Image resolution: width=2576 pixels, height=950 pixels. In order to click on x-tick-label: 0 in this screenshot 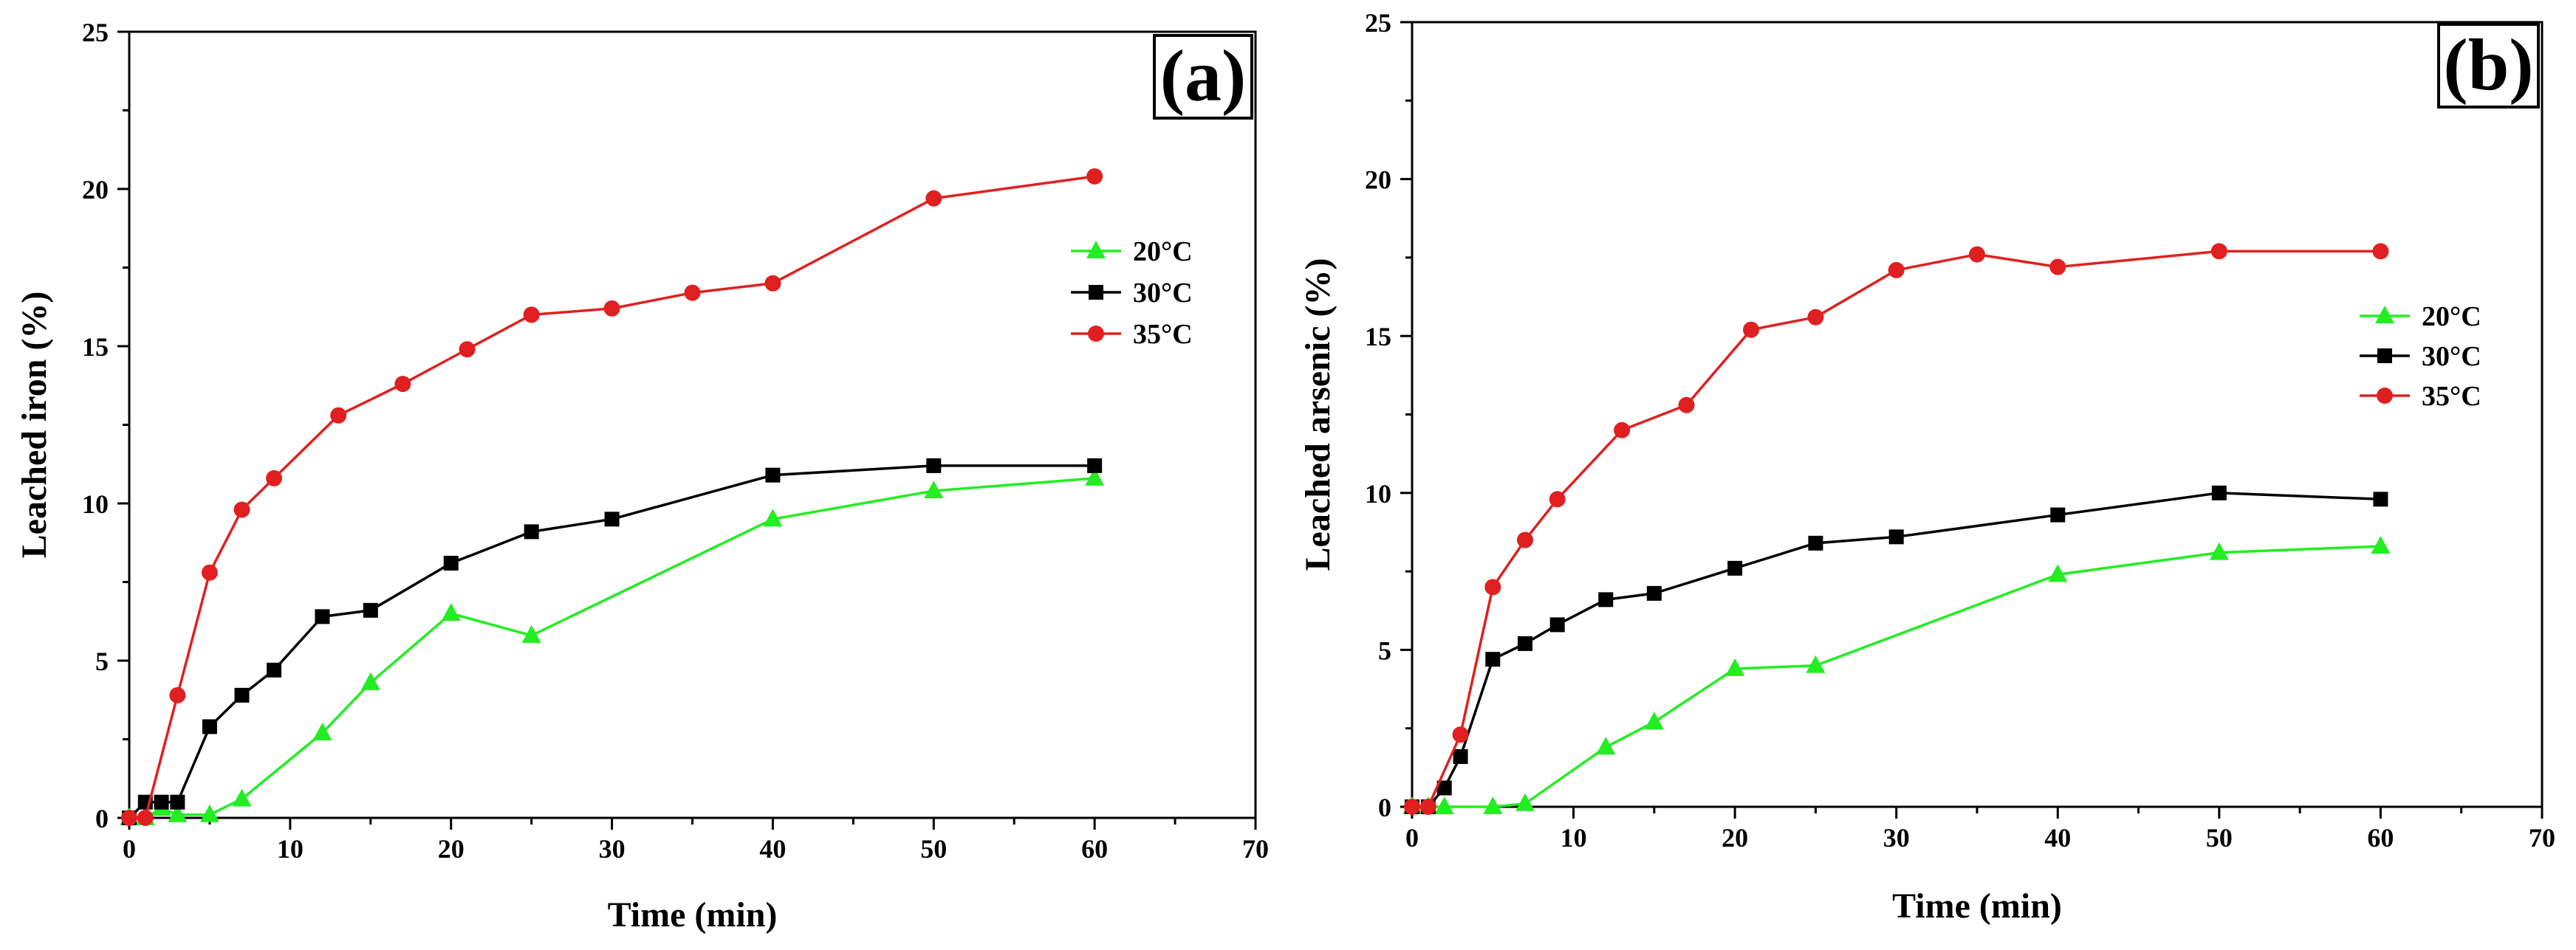, I will do `click(1412, 838)`.